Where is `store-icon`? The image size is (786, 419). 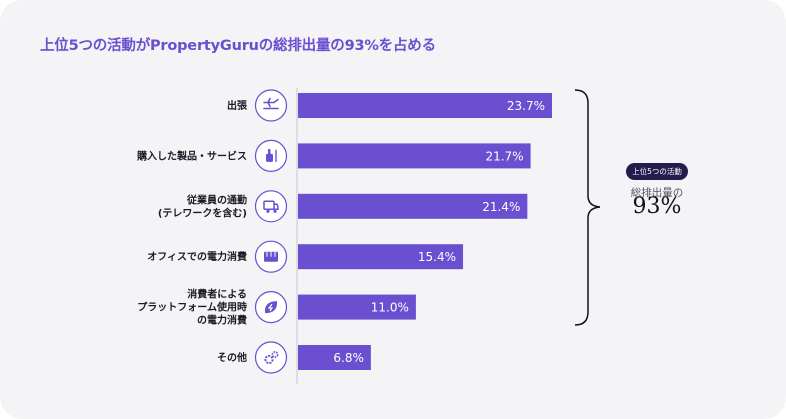
store-icon is located at coordinates (271, 256).